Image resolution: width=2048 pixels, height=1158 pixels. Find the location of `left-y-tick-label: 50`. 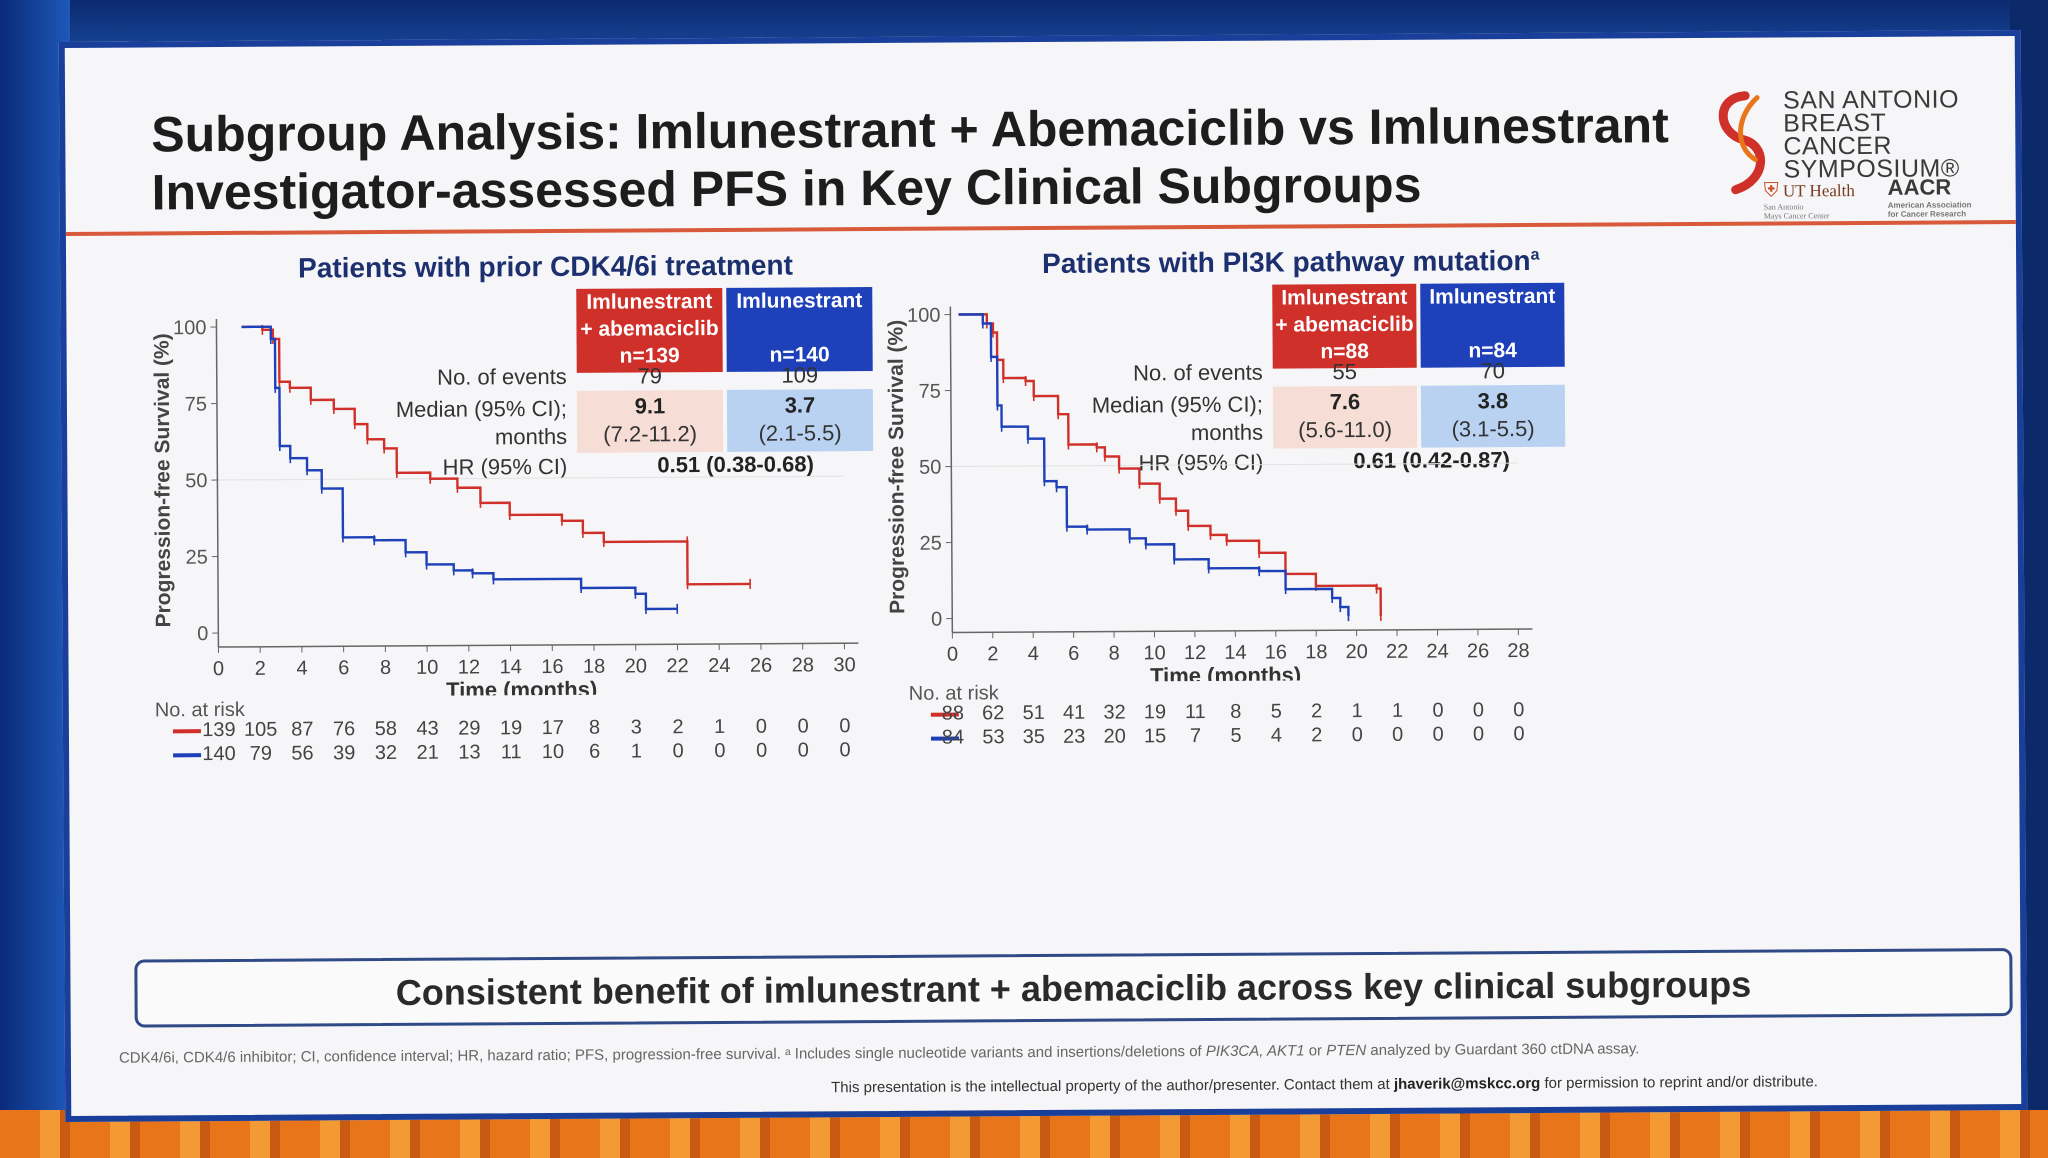

left-y-tick-label: 50 is located at coordinates (196, 481).